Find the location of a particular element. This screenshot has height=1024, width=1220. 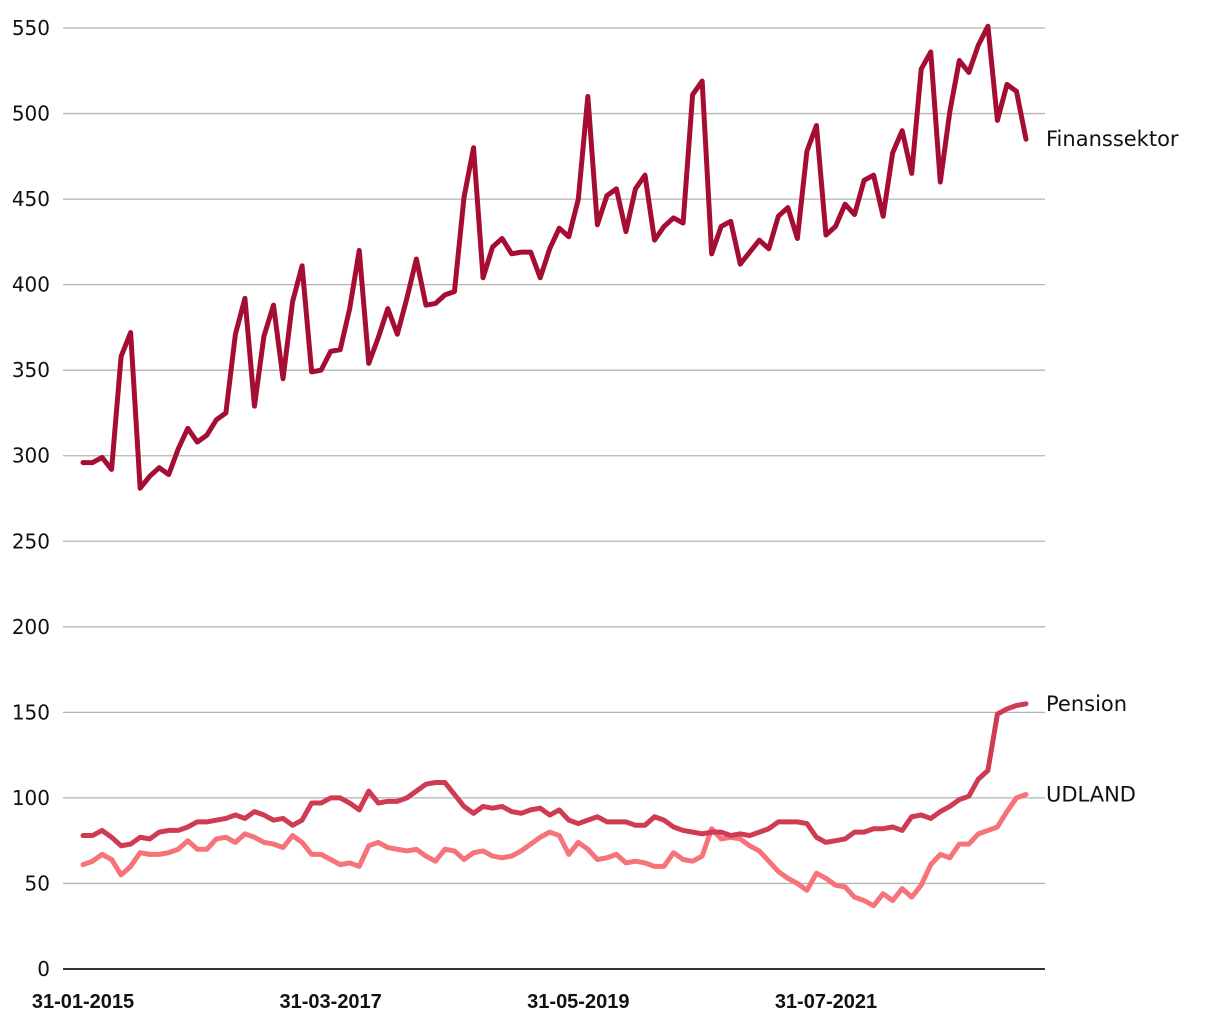

y-tick-label: 100 is located at coordinates (31, 798).